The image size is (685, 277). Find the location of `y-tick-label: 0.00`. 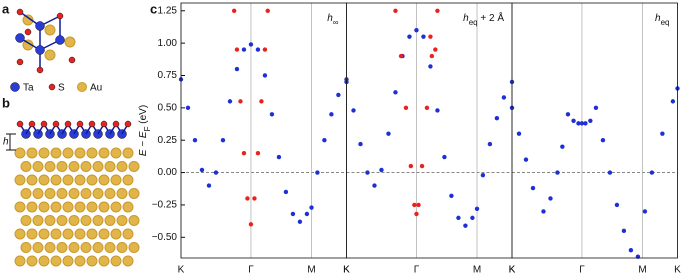

y-tick-label: 0.00 is located at coordinates (168, 172).